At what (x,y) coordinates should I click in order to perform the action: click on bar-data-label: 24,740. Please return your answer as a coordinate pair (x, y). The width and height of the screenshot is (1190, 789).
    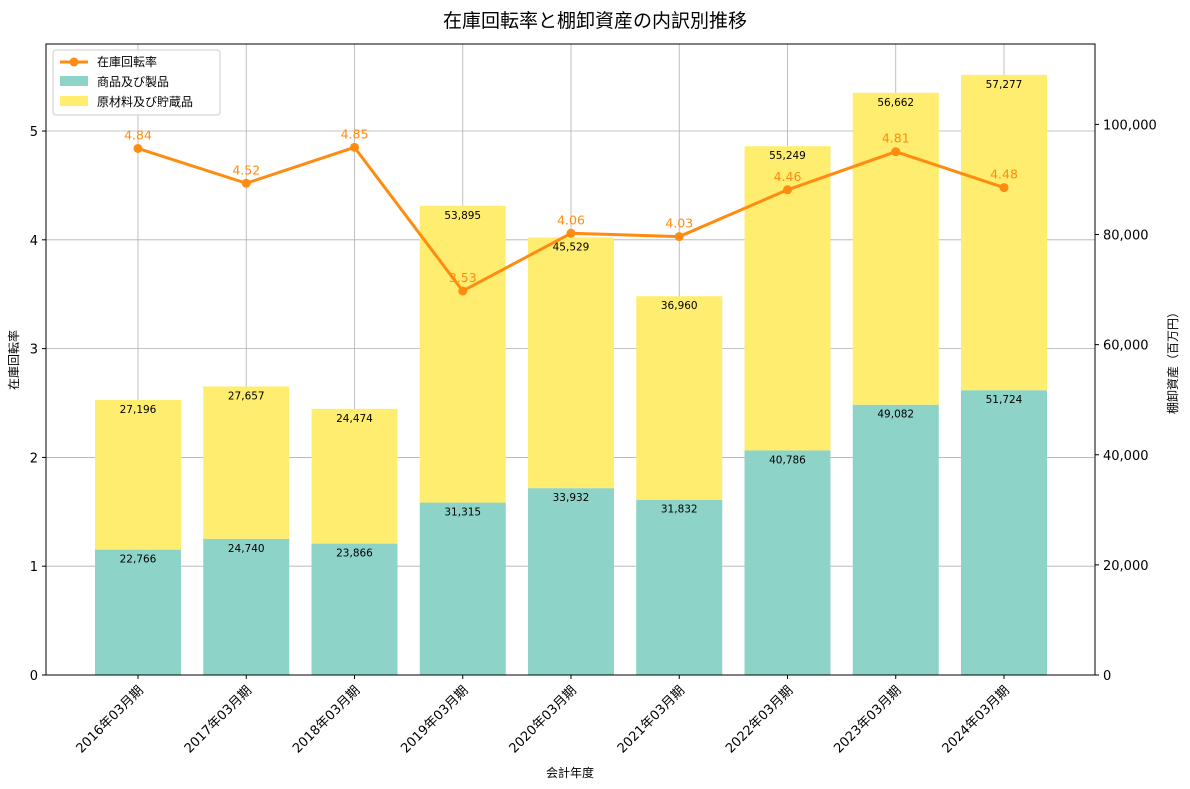
    Looking at the image, I should click on (246, 549).